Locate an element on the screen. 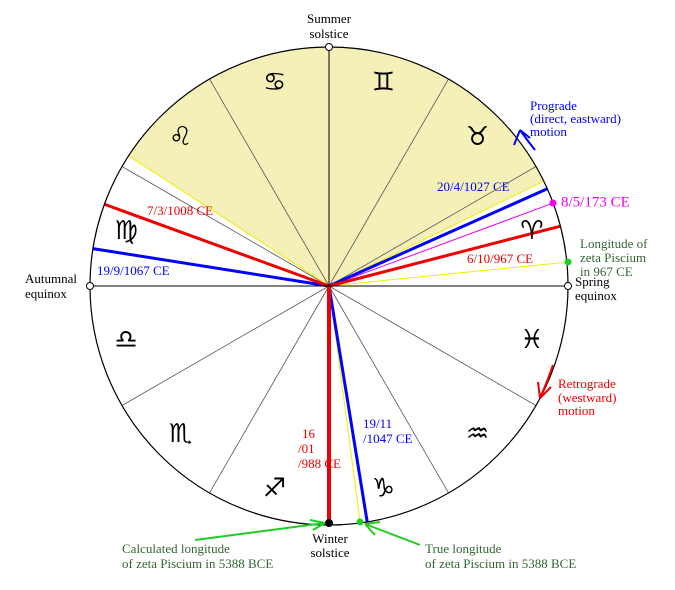 The height and width of the screenshot is (590, 675). label: Summer is located at coordinates (329, 18).